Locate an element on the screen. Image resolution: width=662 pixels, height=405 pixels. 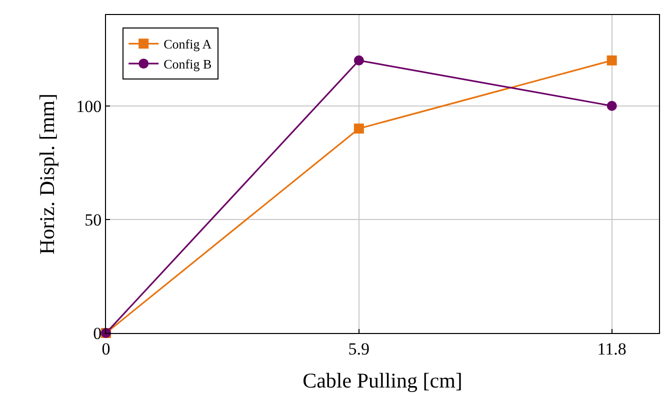
x-tick-label: 5.9 is located at coordinates (359, 348).